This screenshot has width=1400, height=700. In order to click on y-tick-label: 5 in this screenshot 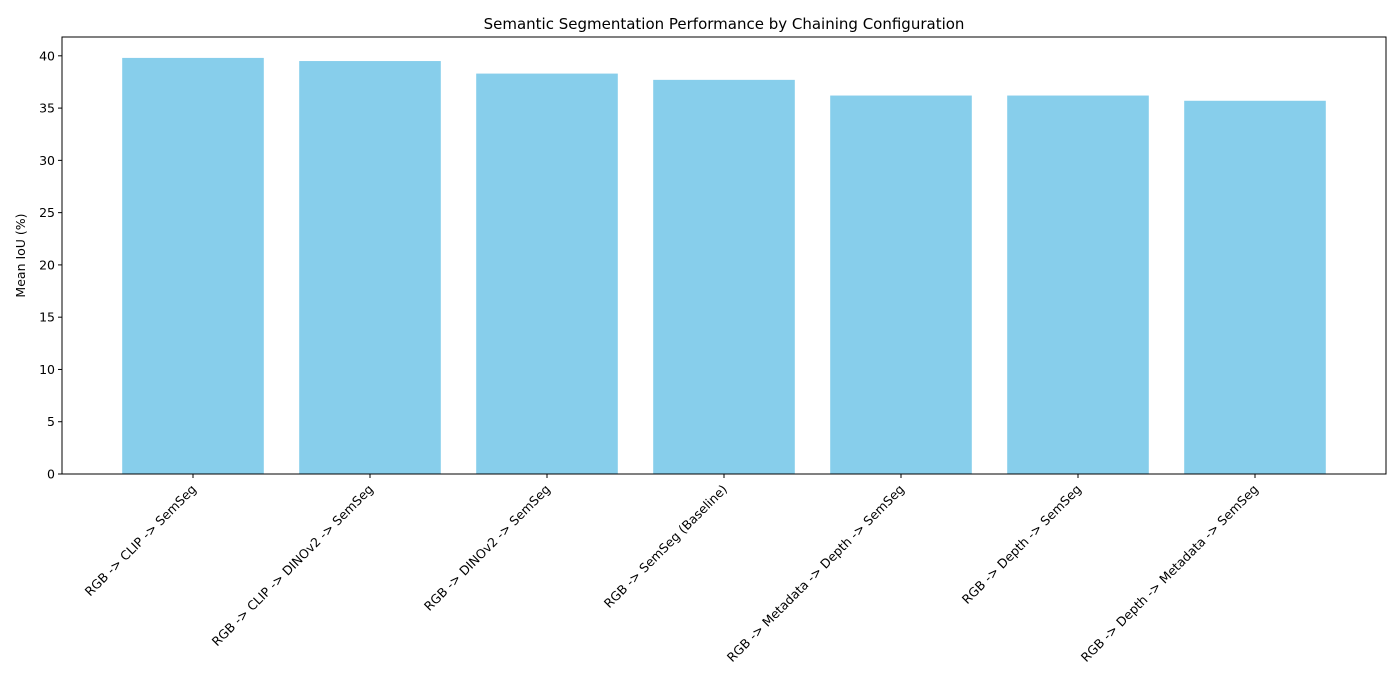, I will do `click(51, 421)`.